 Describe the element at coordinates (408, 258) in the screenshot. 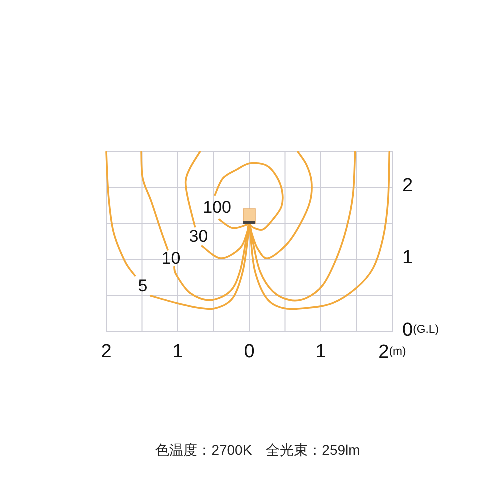

I see `y-tick-label: 1` at that location.